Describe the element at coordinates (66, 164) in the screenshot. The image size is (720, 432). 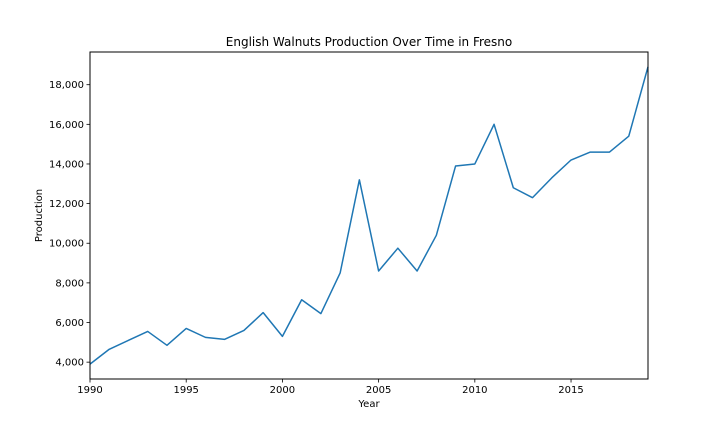
I see `y-tick-label: 14,000` at that location.